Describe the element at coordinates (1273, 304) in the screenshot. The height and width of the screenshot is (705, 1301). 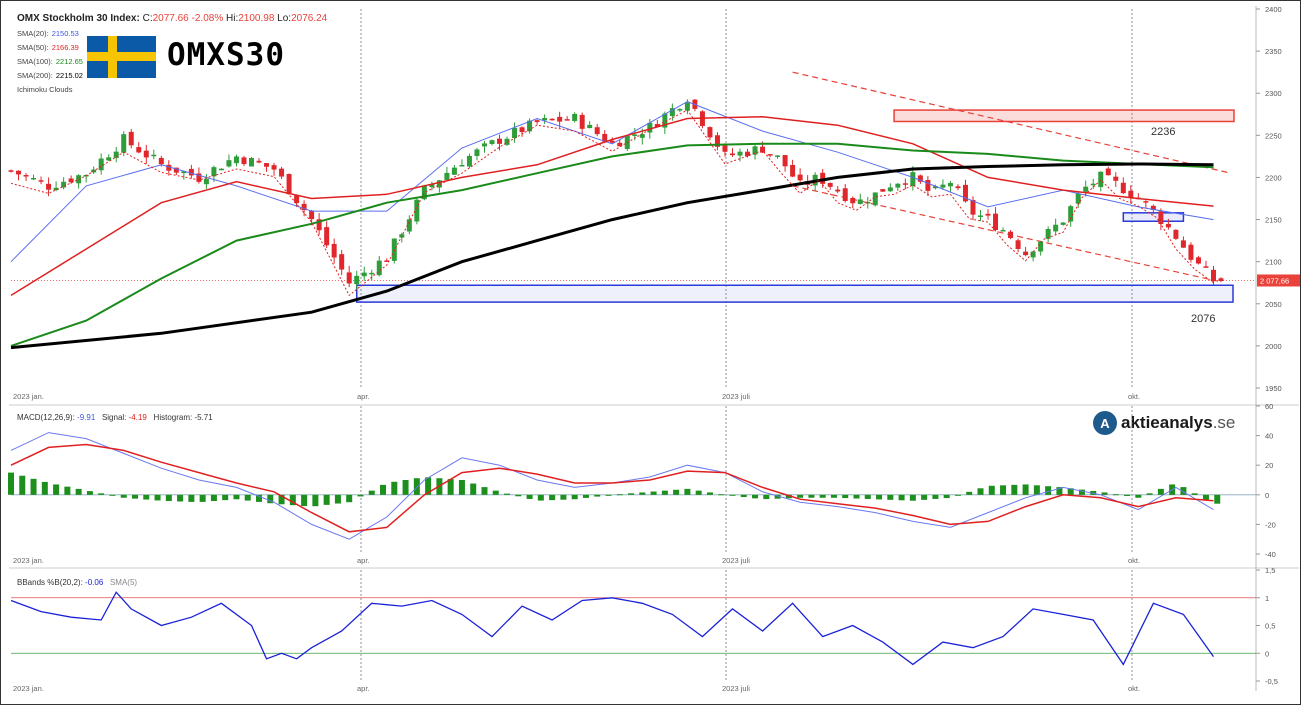
I see `y-tick-label: 2050` at that location.